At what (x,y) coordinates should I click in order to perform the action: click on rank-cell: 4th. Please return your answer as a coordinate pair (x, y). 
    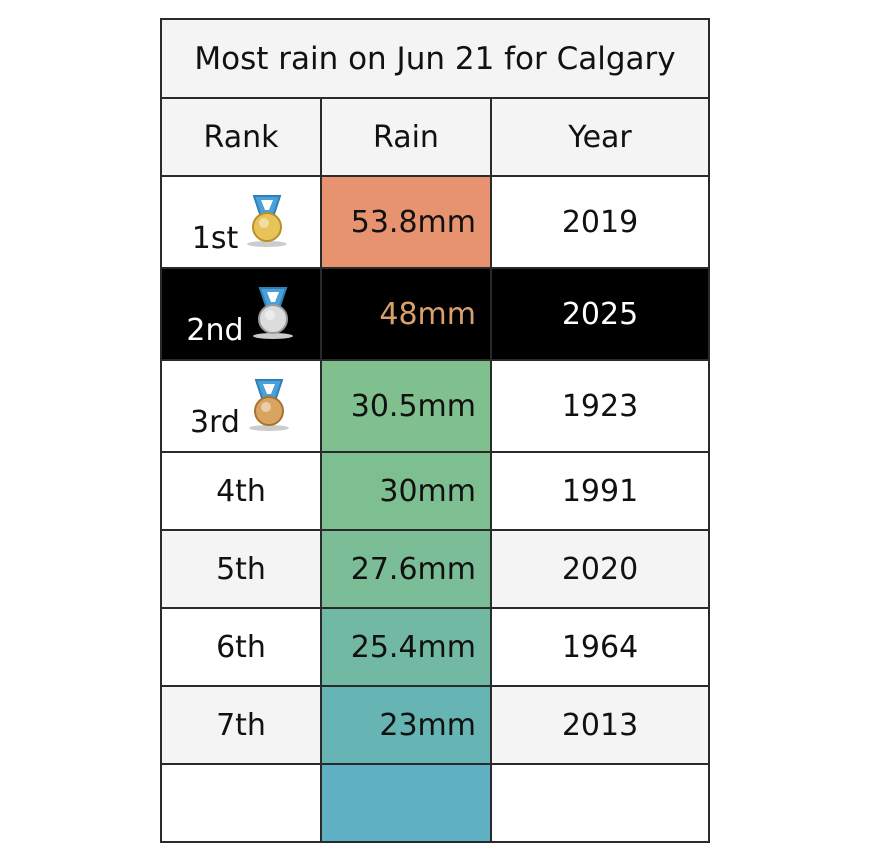
    Looking at the image, I should click on (241, 491).